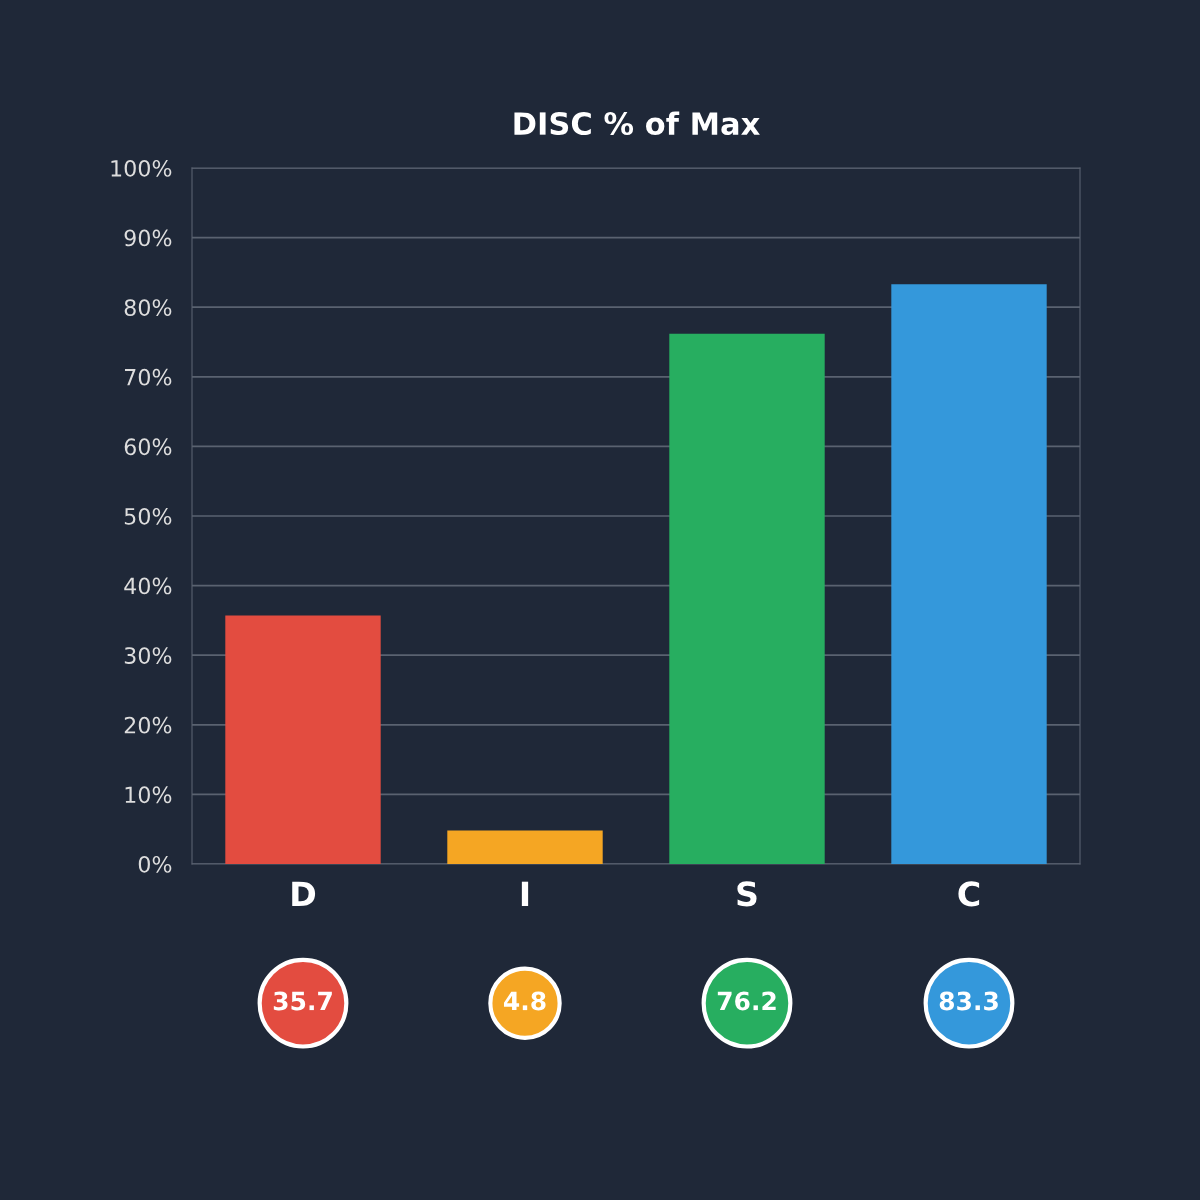 The image size is (1200, 1200). What do you see at coordinates (968, 1001) in the screenshot?
I see `data-label: 83.3` at bounding box center [968, 1001].